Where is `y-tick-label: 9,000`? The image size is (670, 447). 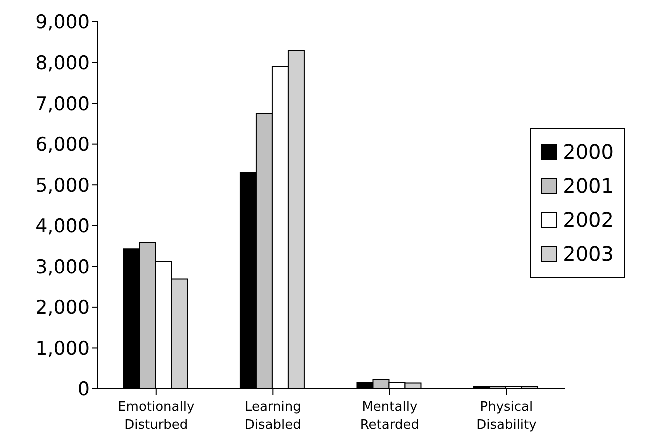
y-tick-label: 9,000 is located at coordinates (63, 23).